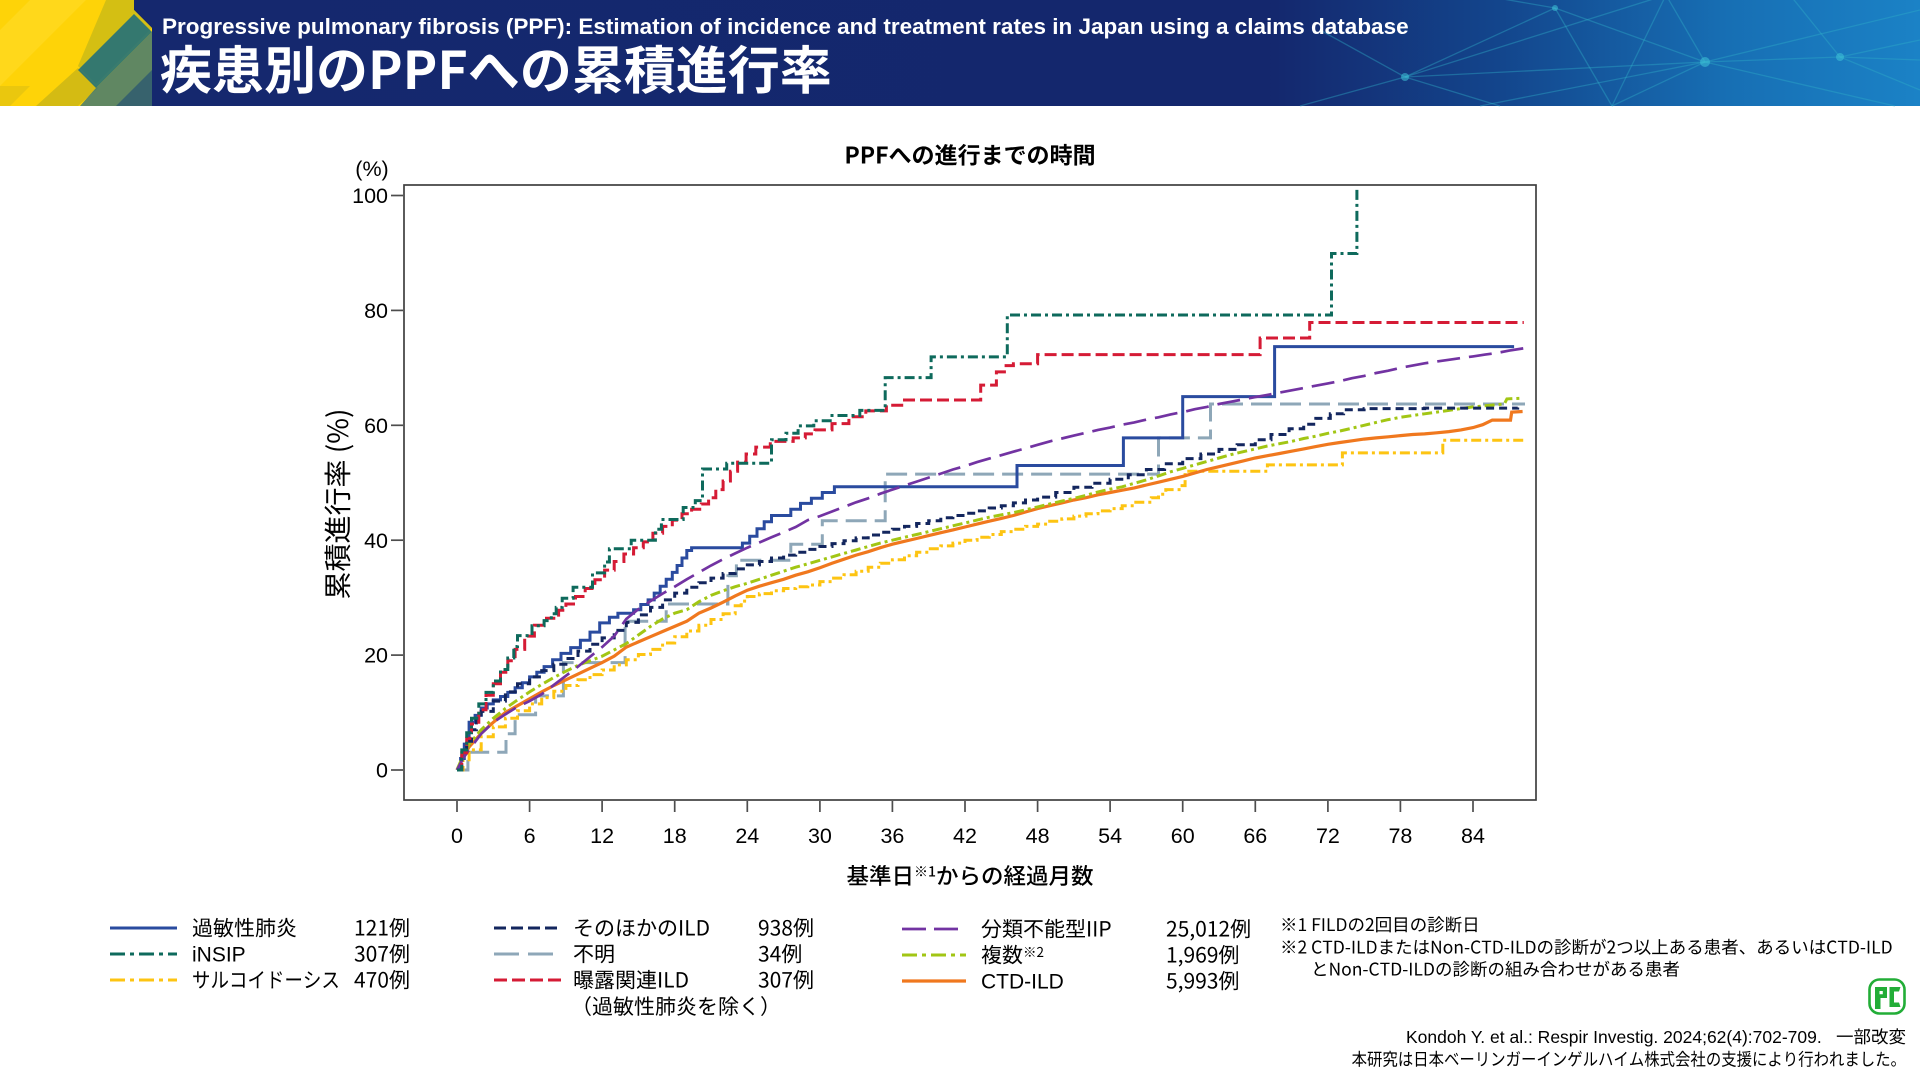 The width and height of the screenshot is (1920, 1080). I want to click on svg-text: 6, so click(530, 836).